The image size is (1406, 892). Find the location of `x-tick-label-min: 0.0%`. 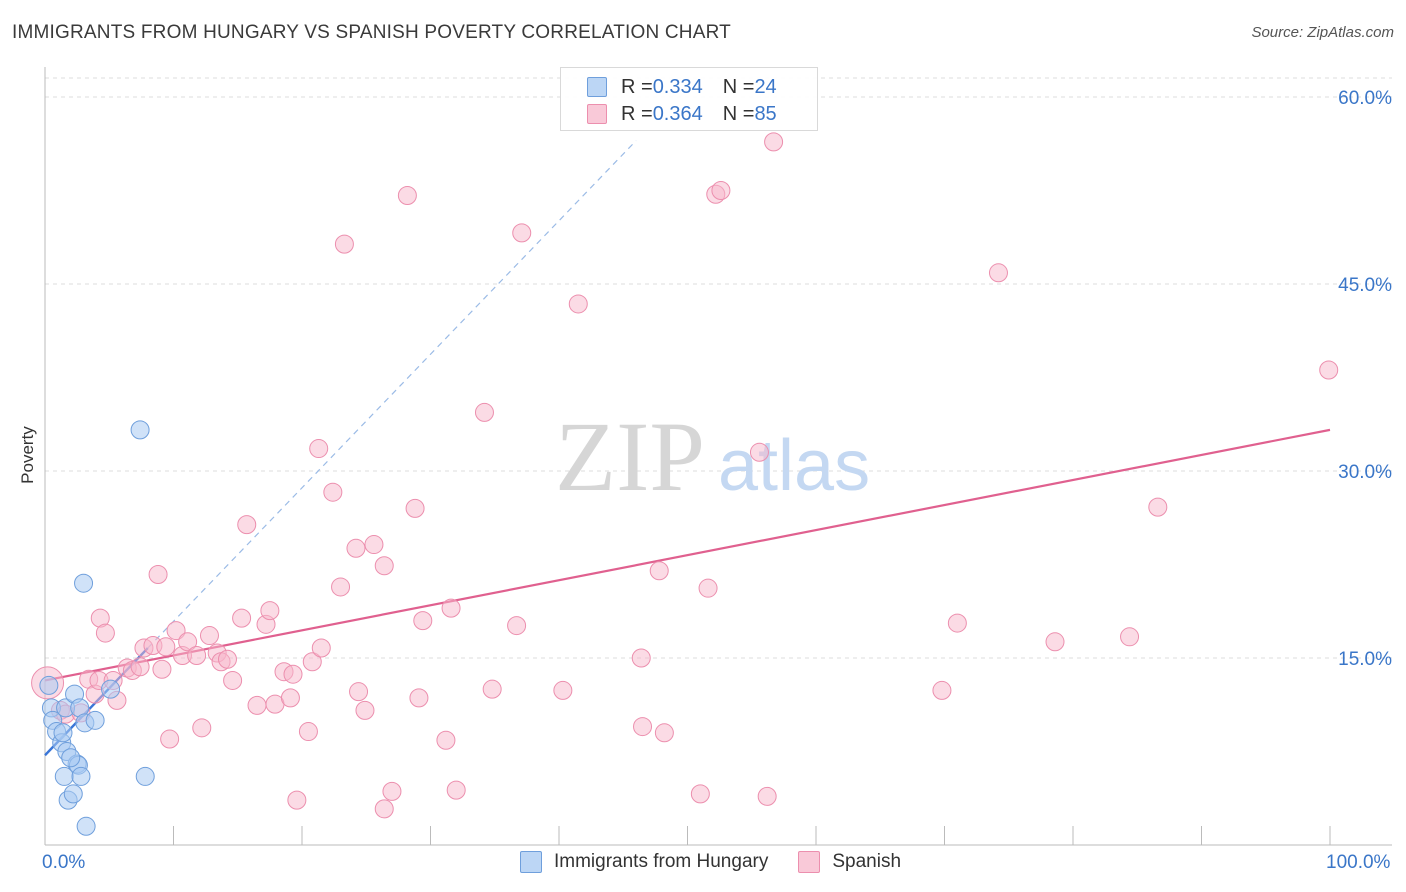

x-tick-label-min: 0.0% is located at coordinates (64, 862).